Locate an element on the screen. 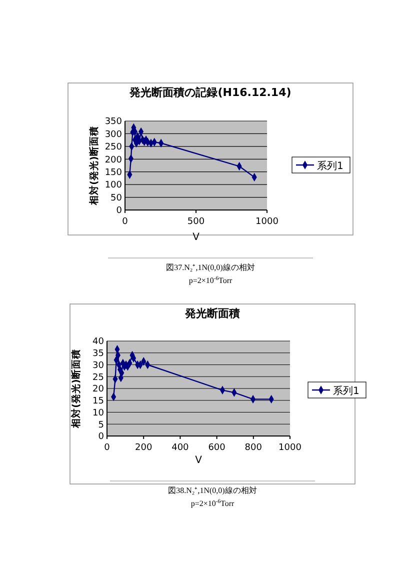 This screenshot has width=410, height=580. caption: 図38.N₂⁺,1N(0,0)線の相対 is located at coordinates (212, 490).